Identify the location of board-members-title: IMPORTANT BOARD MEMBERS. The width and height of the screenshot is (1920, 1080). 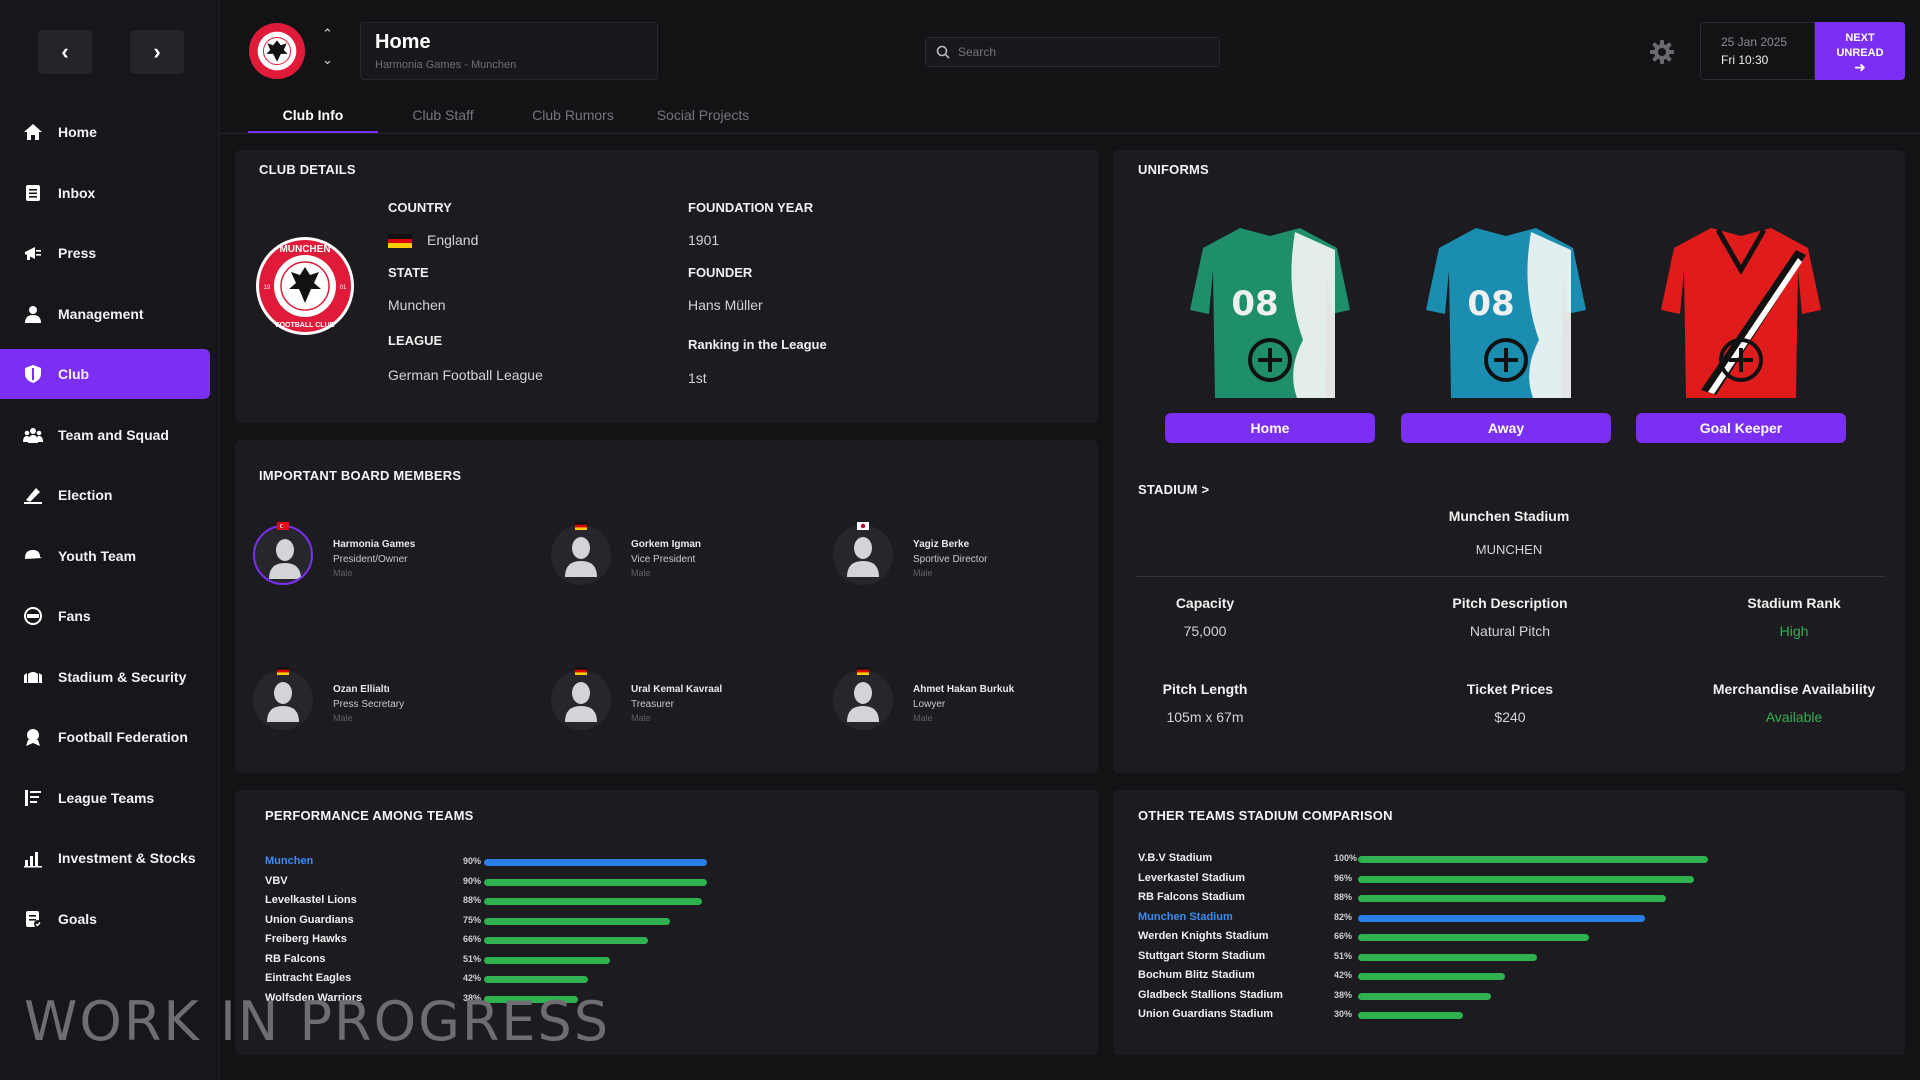
(360, 475).